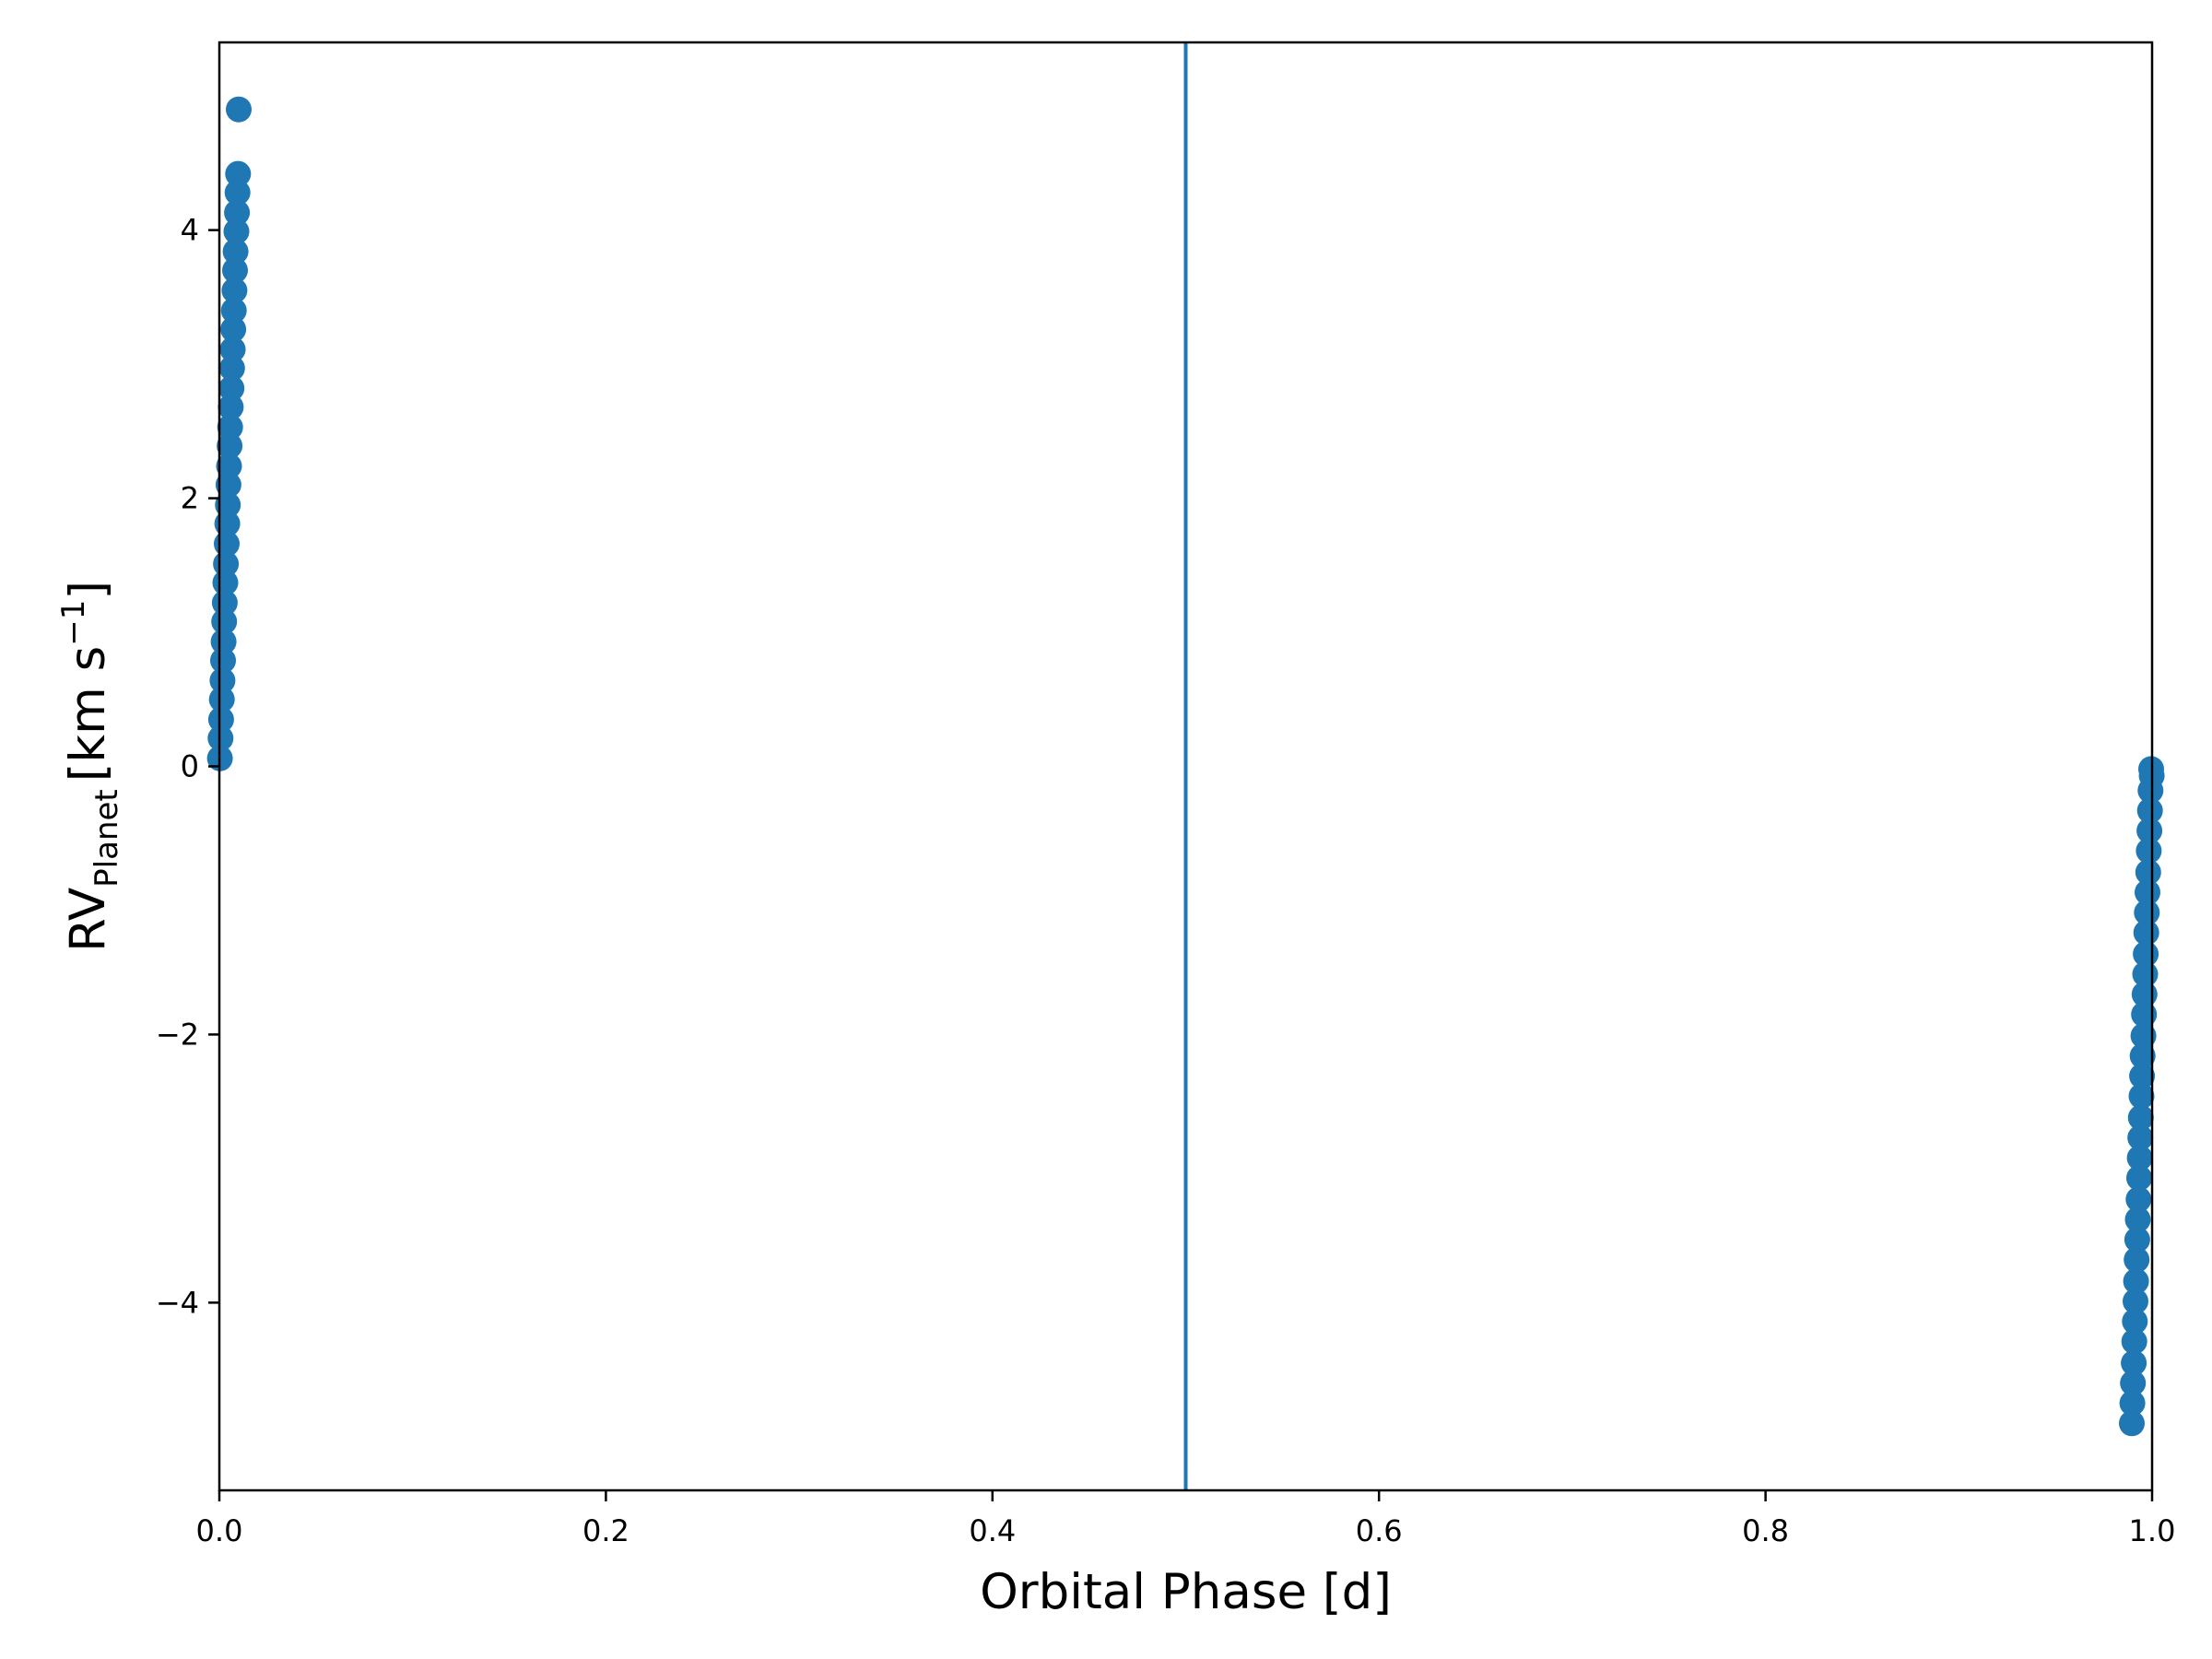 The width and height of the screenshot is (2212, 1659). I want to click on x-axis-ticks: 0.0 0.2 0.4 0.6 0.8 1.0, so click(1186, 1519).